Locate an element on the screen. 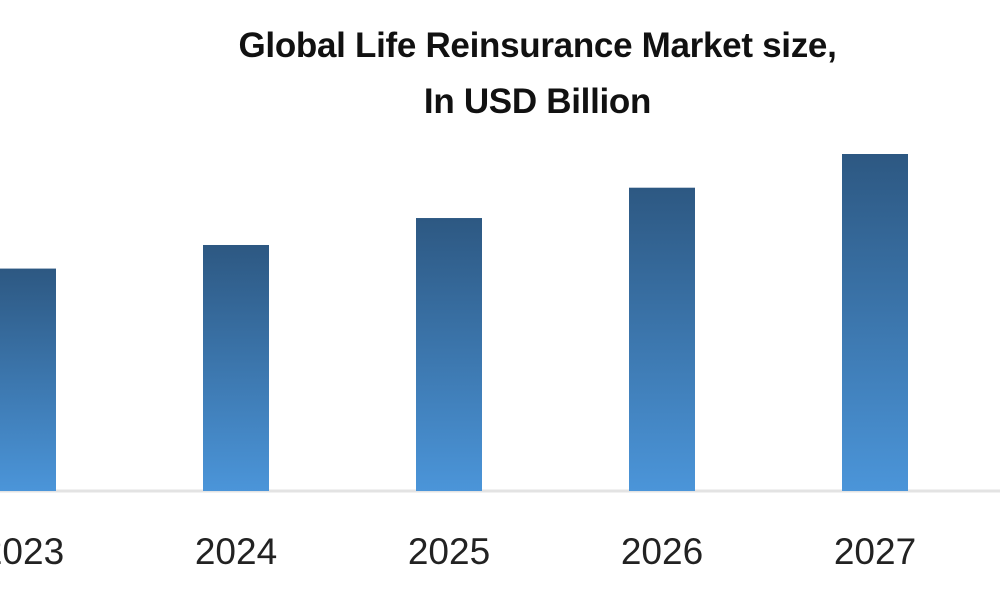  x-tick-label-2027: 2027 is located at coordinates (875, 551).